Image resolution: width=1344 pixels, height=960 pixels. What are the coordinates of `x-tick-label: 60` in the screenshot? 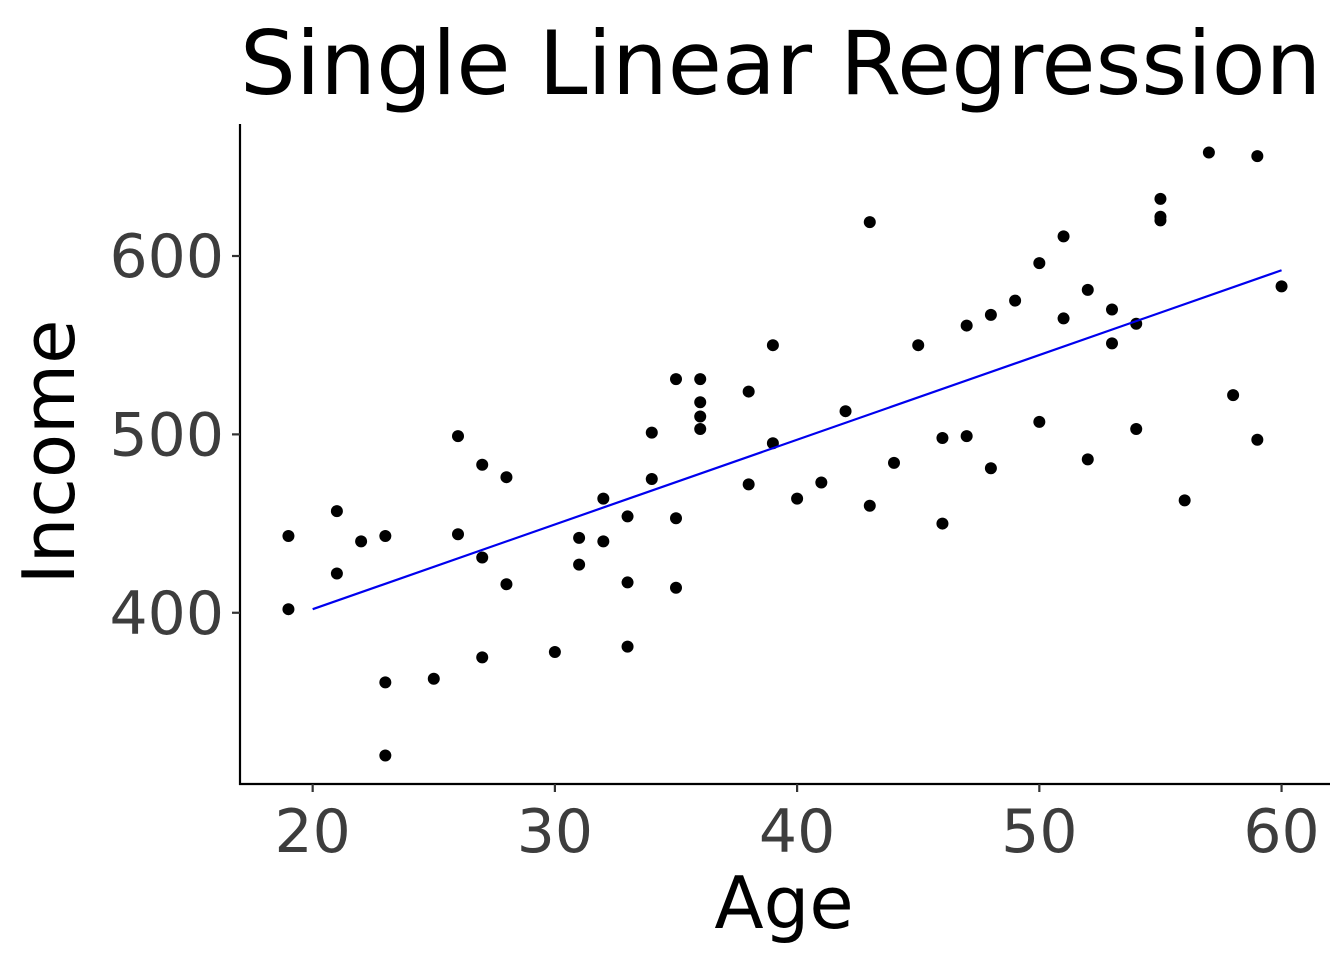 It's located at (1281, 832).